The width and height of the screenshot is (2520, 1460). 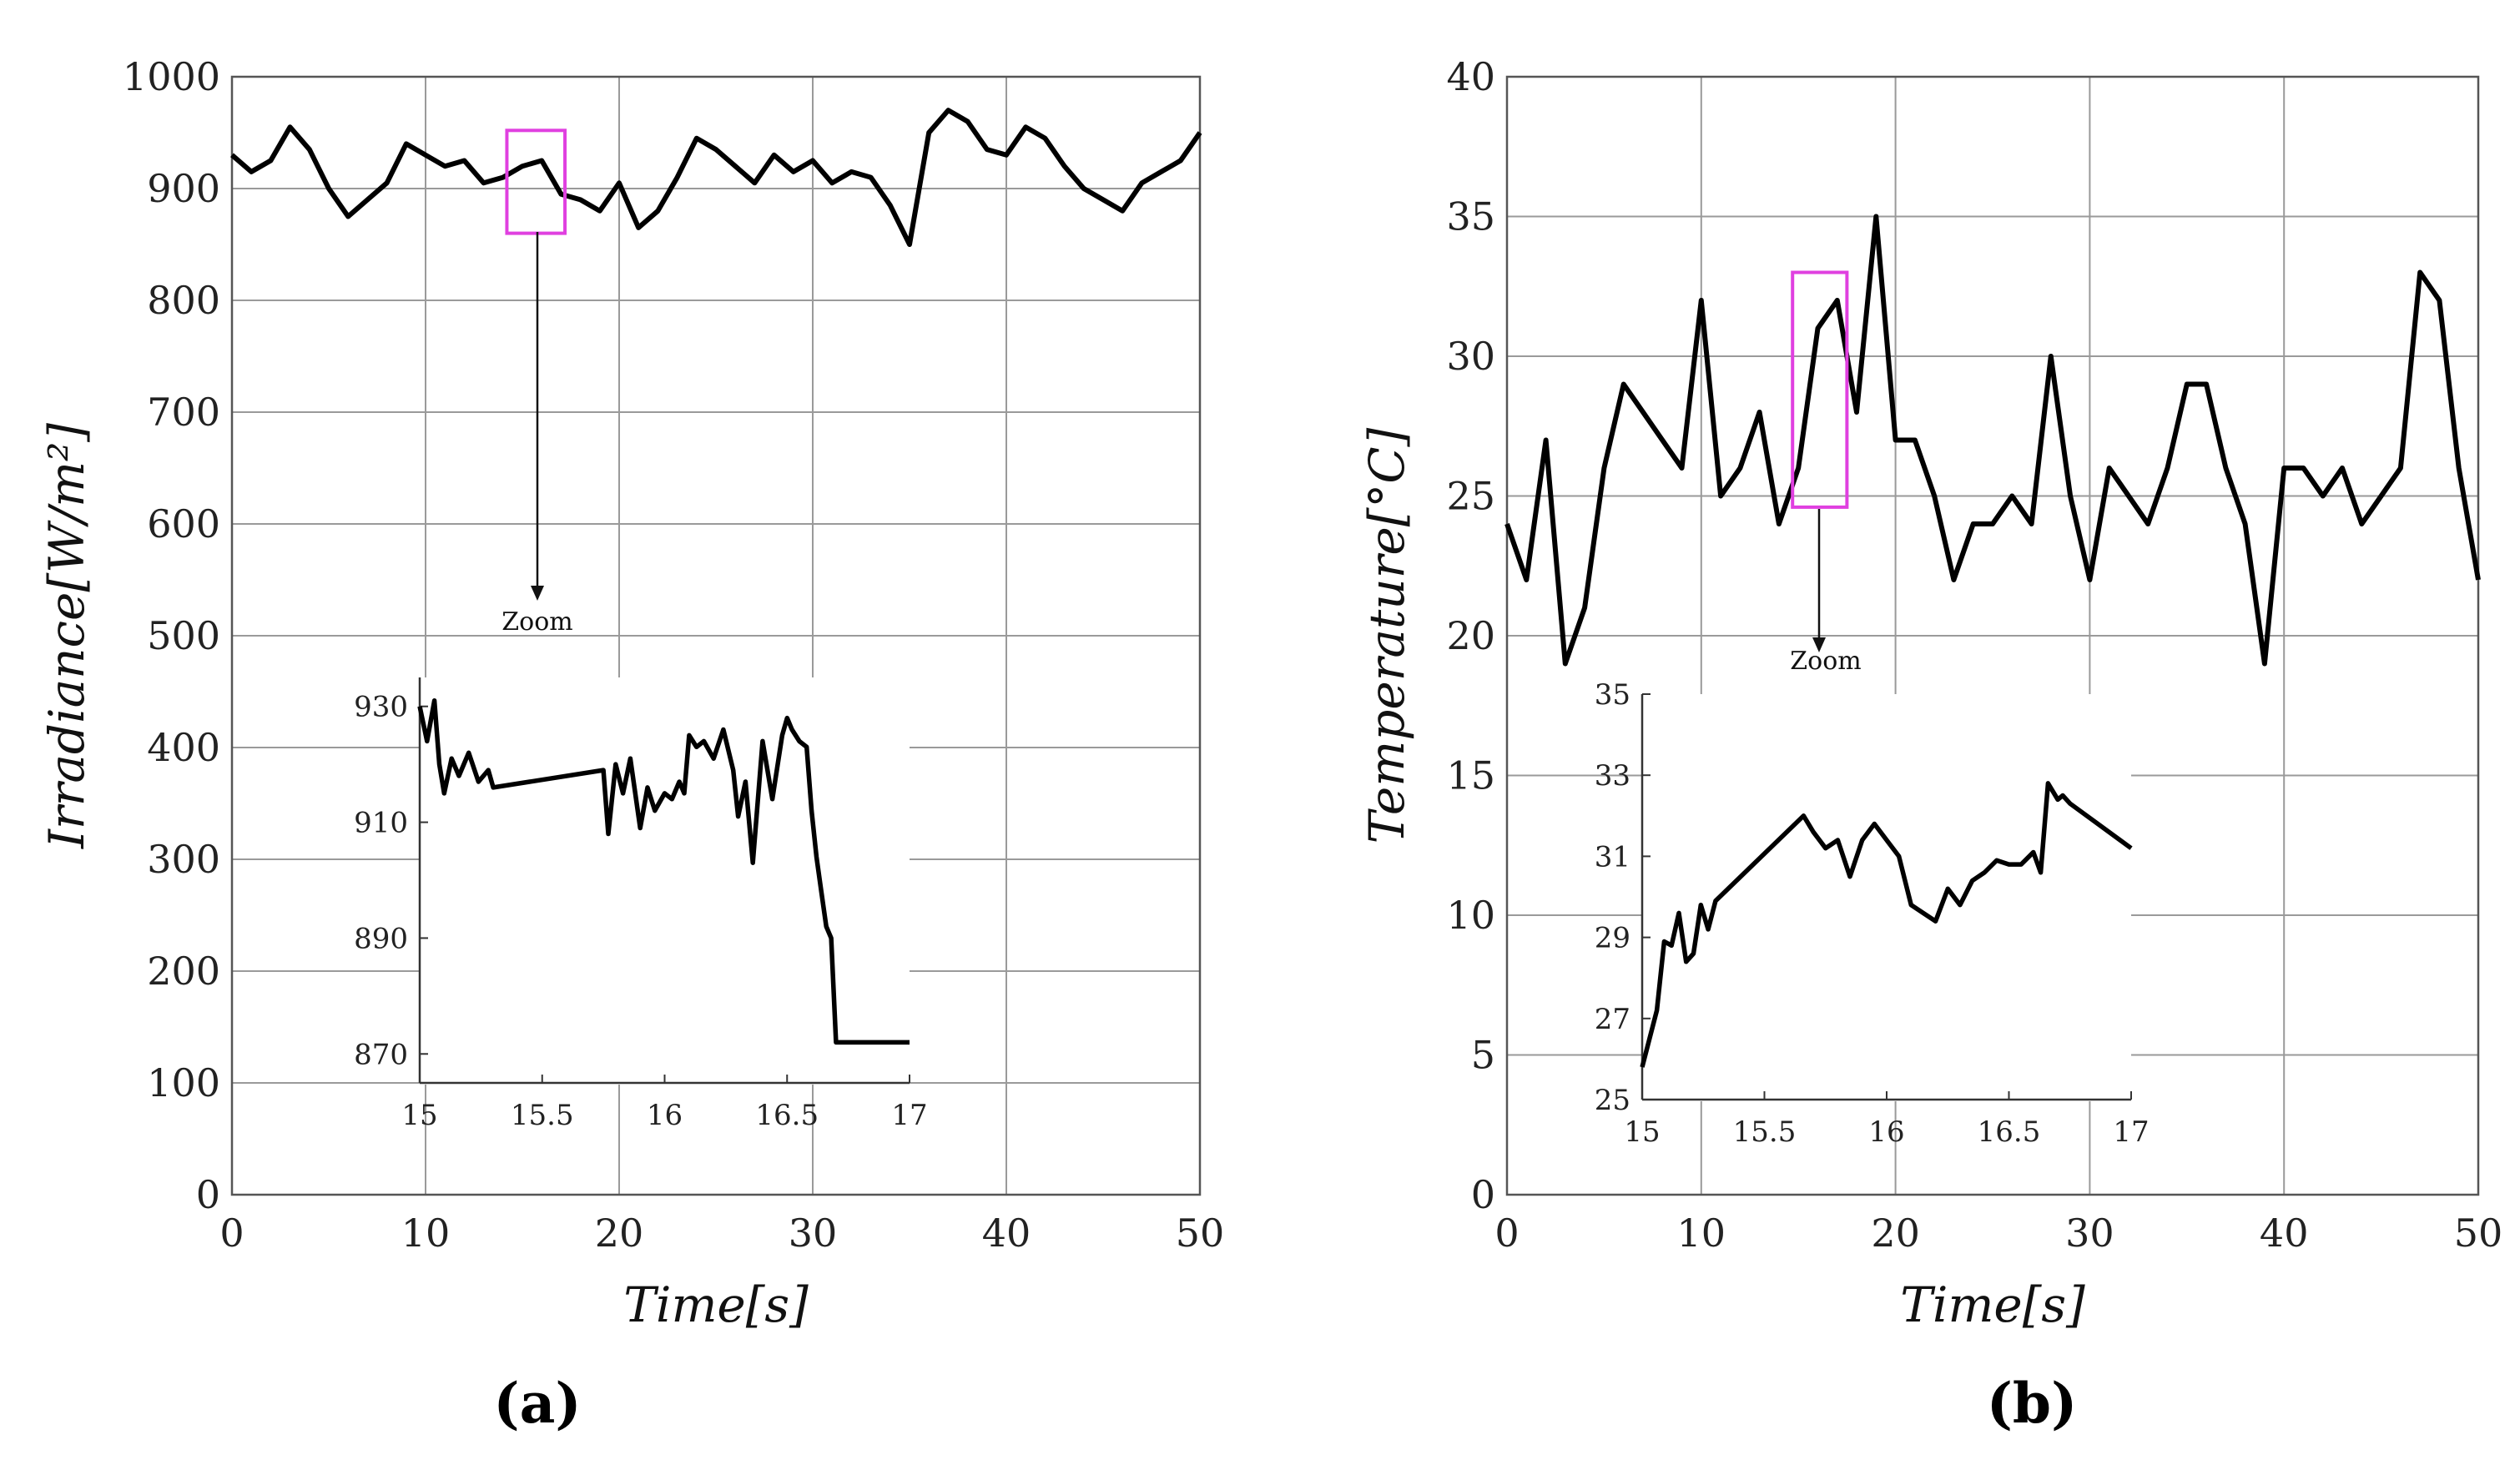 I want to click on inset-plot: 15 15.5 16 16.5 17 25 27 29 31 33 35, so click(x=1873, y=913).